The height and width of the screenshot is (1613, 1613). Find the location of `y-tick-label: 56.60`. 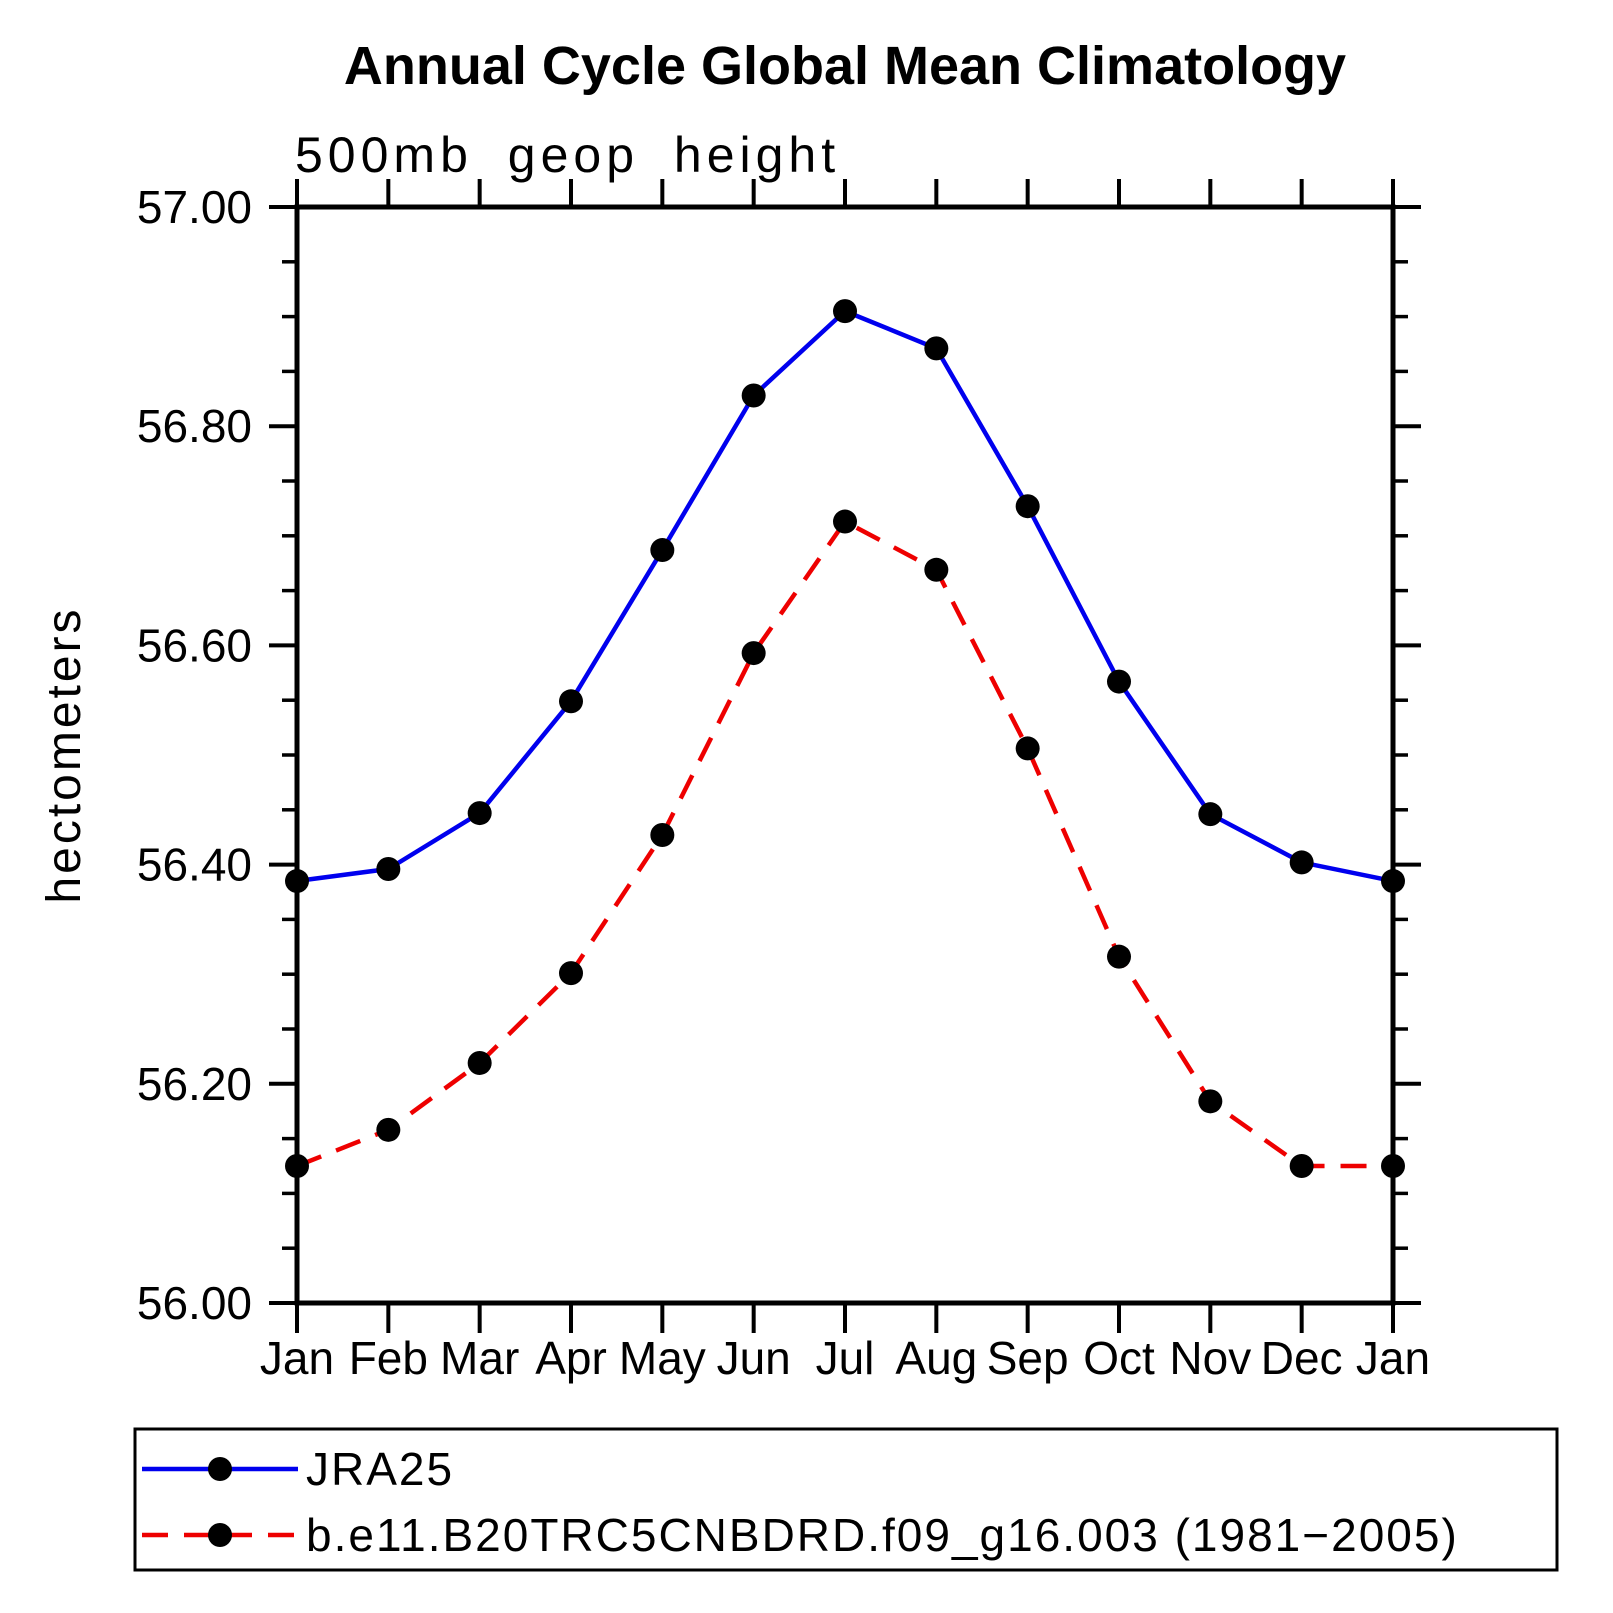

y-tick-label: 56.60 is located at coordinates (194, 645).